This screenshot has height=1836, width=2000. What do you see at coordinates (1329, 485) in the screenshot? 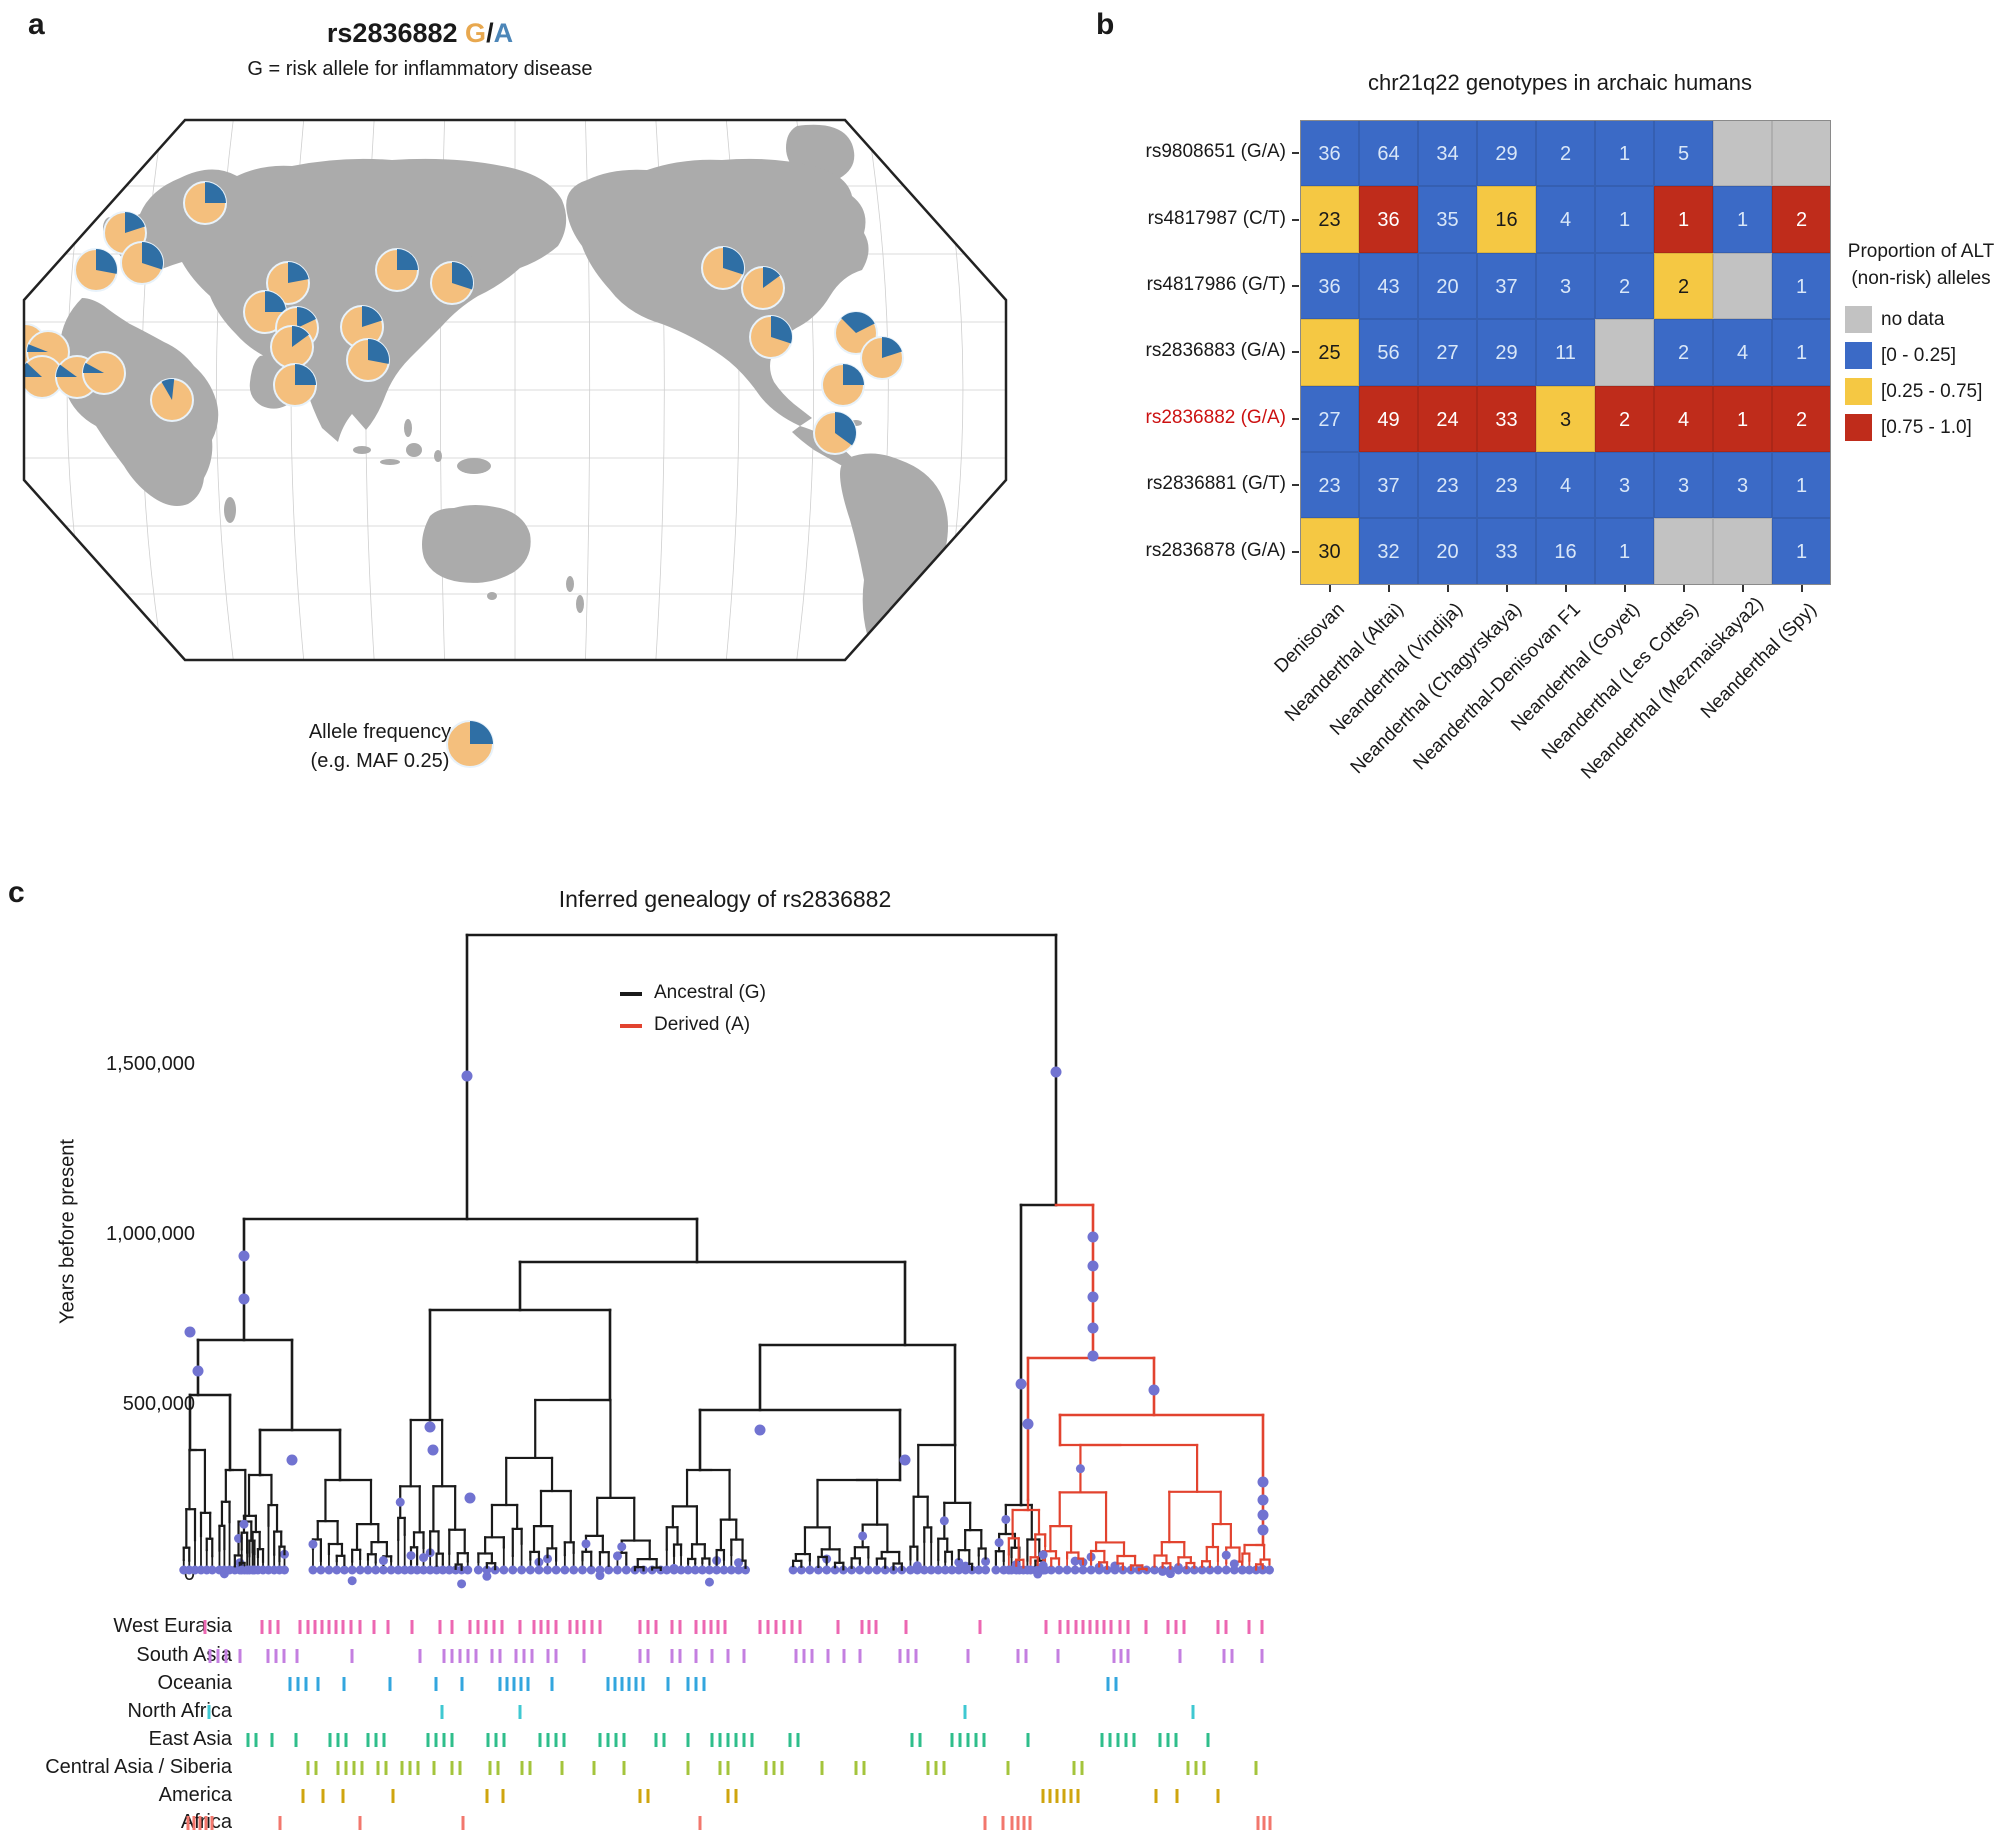
I see `heatmap-cell: 23` at bounding box center [1329, 485].